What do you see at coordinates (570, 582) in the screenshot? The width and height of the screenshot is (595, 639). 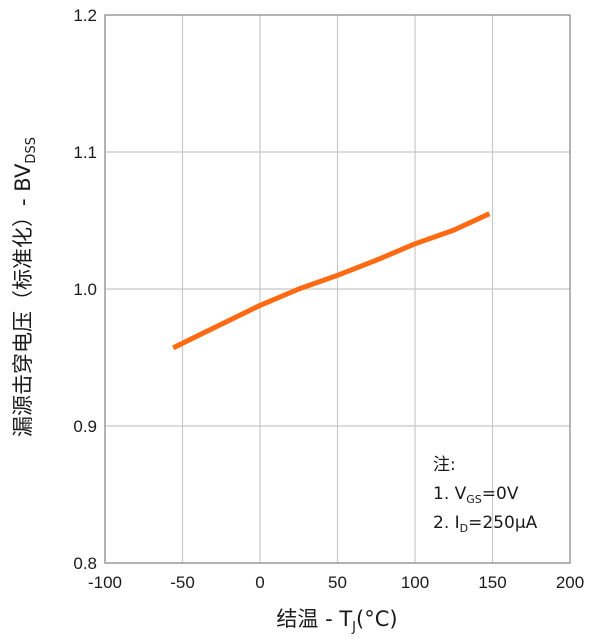 I see `x-tick-label: 200` at bounding box center [570, 582].